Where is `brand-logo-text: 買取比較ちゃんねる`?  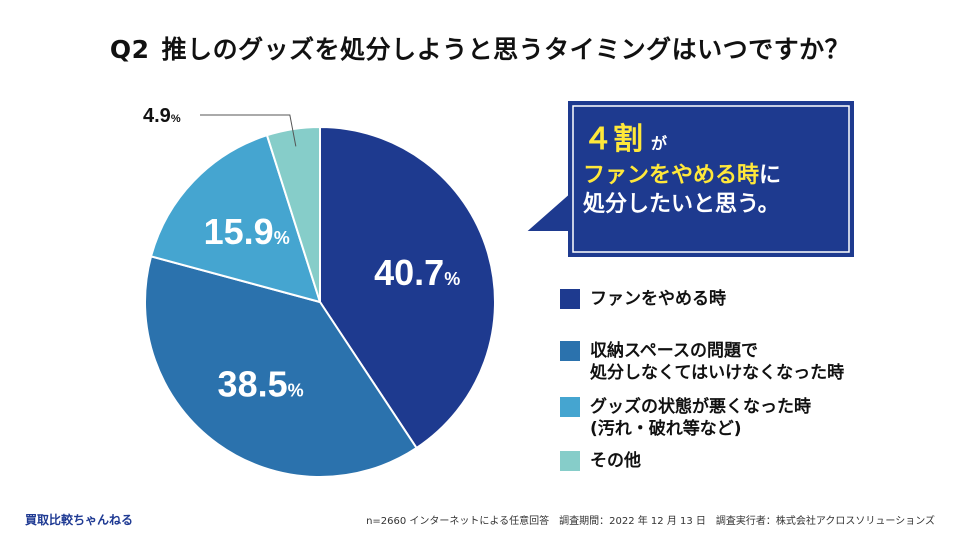
brand-logo-text: 買取比較ちゃんねる is located at coordinates (79, 520).